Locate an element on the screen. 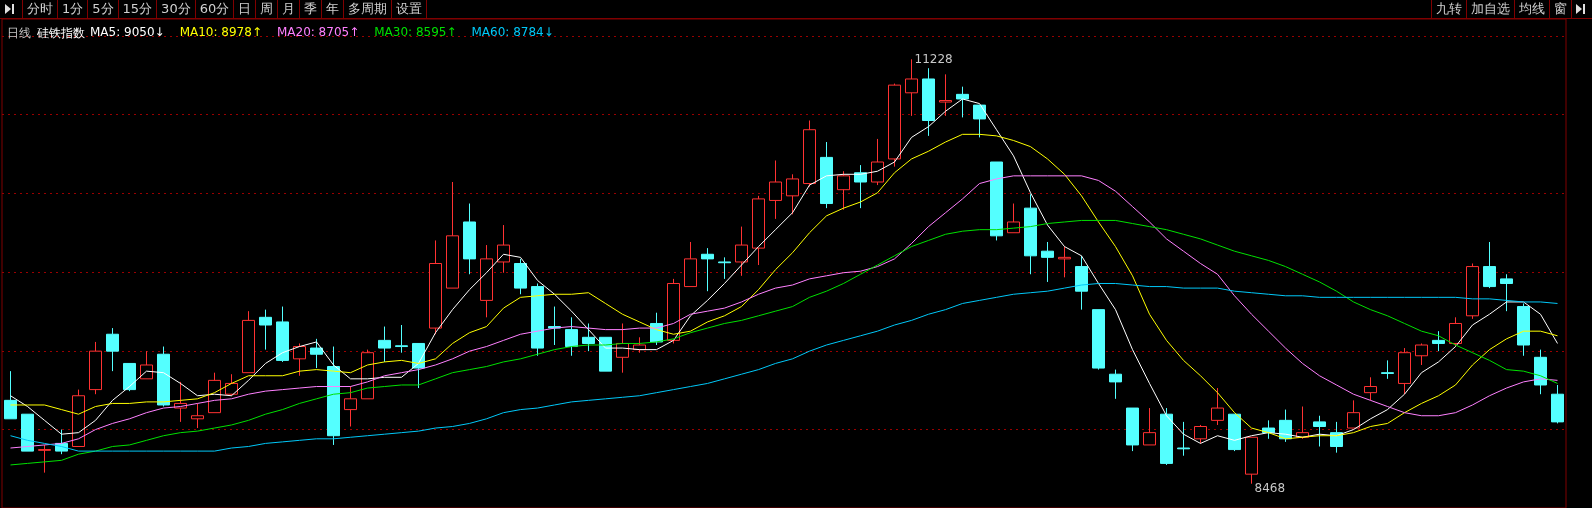 Image resolution: width=1592 pixels, height=508 pixels. text: 30分 is located at coordinates (176, 9).